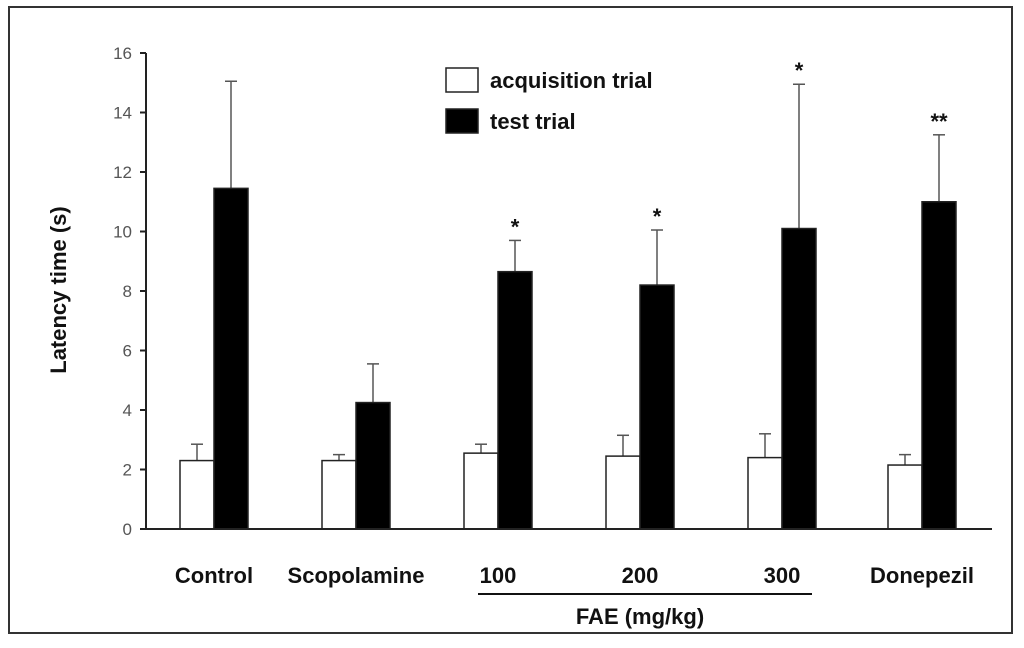  What do you see at coordinates (122, 53) in the screenshot?
I see `y-tick-label: 16` at bounding box center [122, 53].